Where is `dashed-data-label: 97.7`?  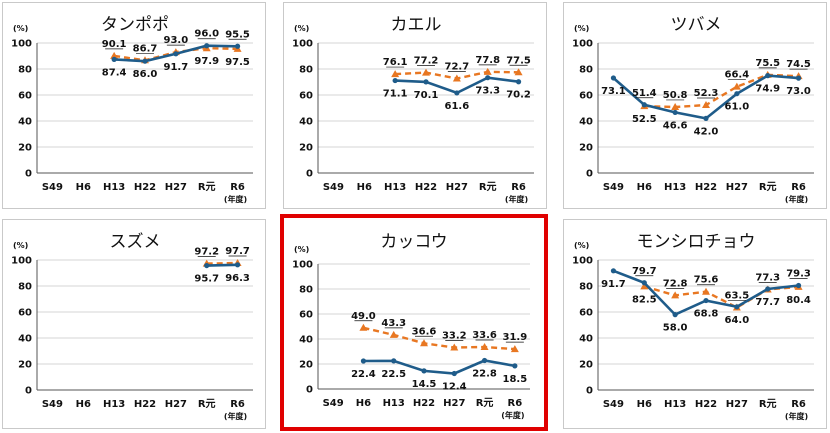
dashed-data-label: 97.7 is located at coordinates (237, 251).